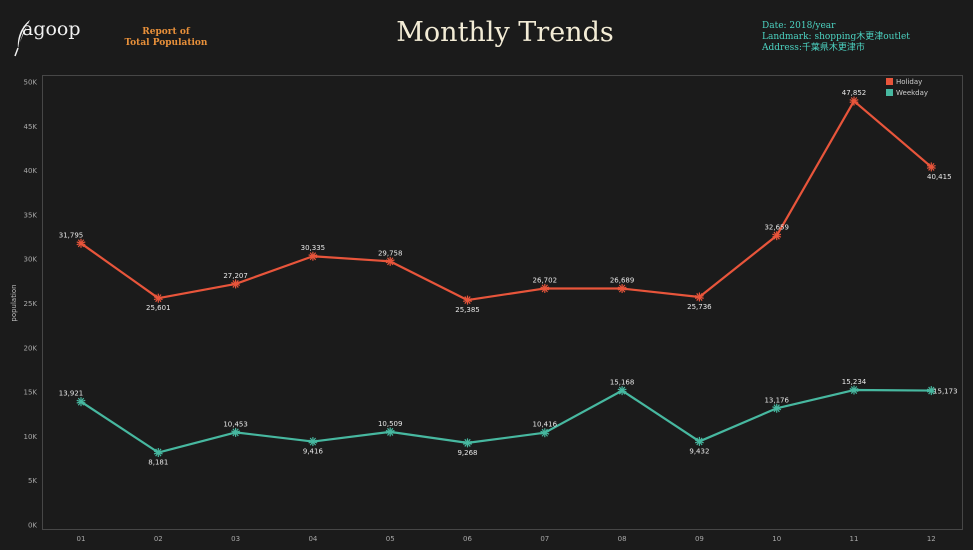  What do you see at coordinates (931, 539) in the screenshot?
I see `x-tick-label: 12` at bounding box center [931, 539].